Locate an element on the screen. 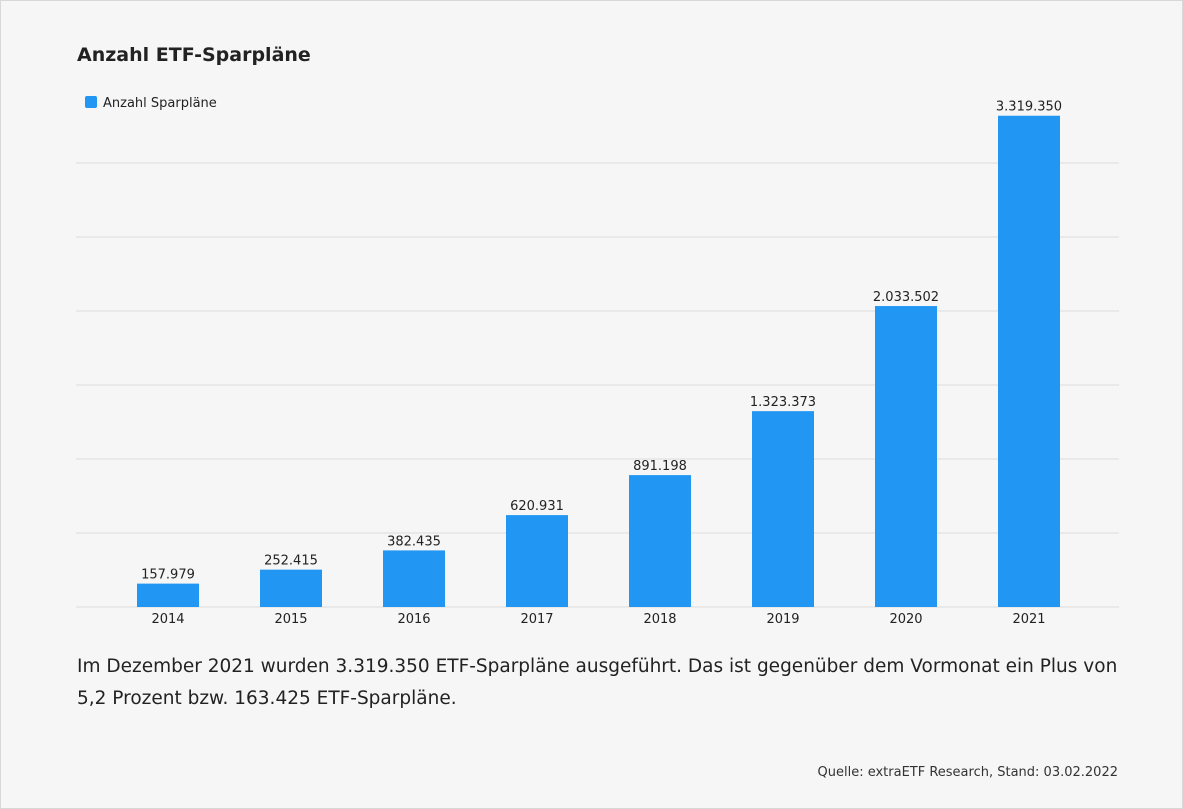 This screenshot has width=1183, height=809. data-label: 3.319.350 is located at coordinates (1029, 107).